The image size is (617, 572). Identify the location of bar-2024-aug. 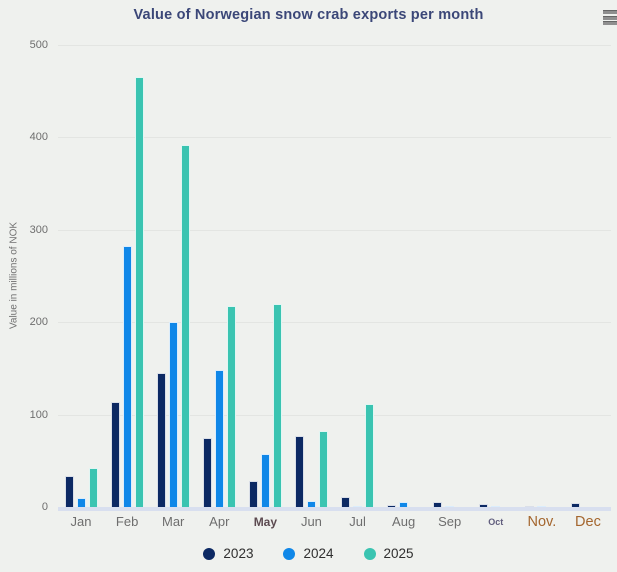
(404, 504).